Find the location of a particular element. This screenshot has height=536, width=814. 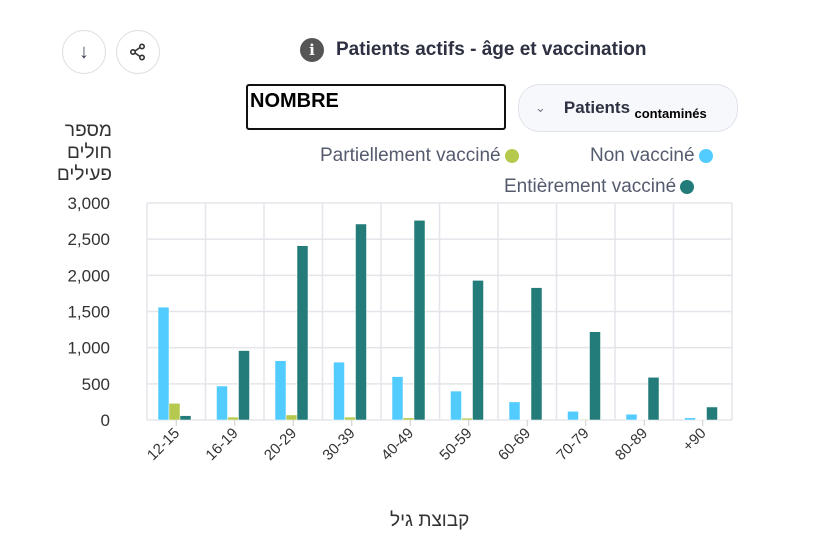

y-tick-label: 2,000 is located at coordinates (88, 275).